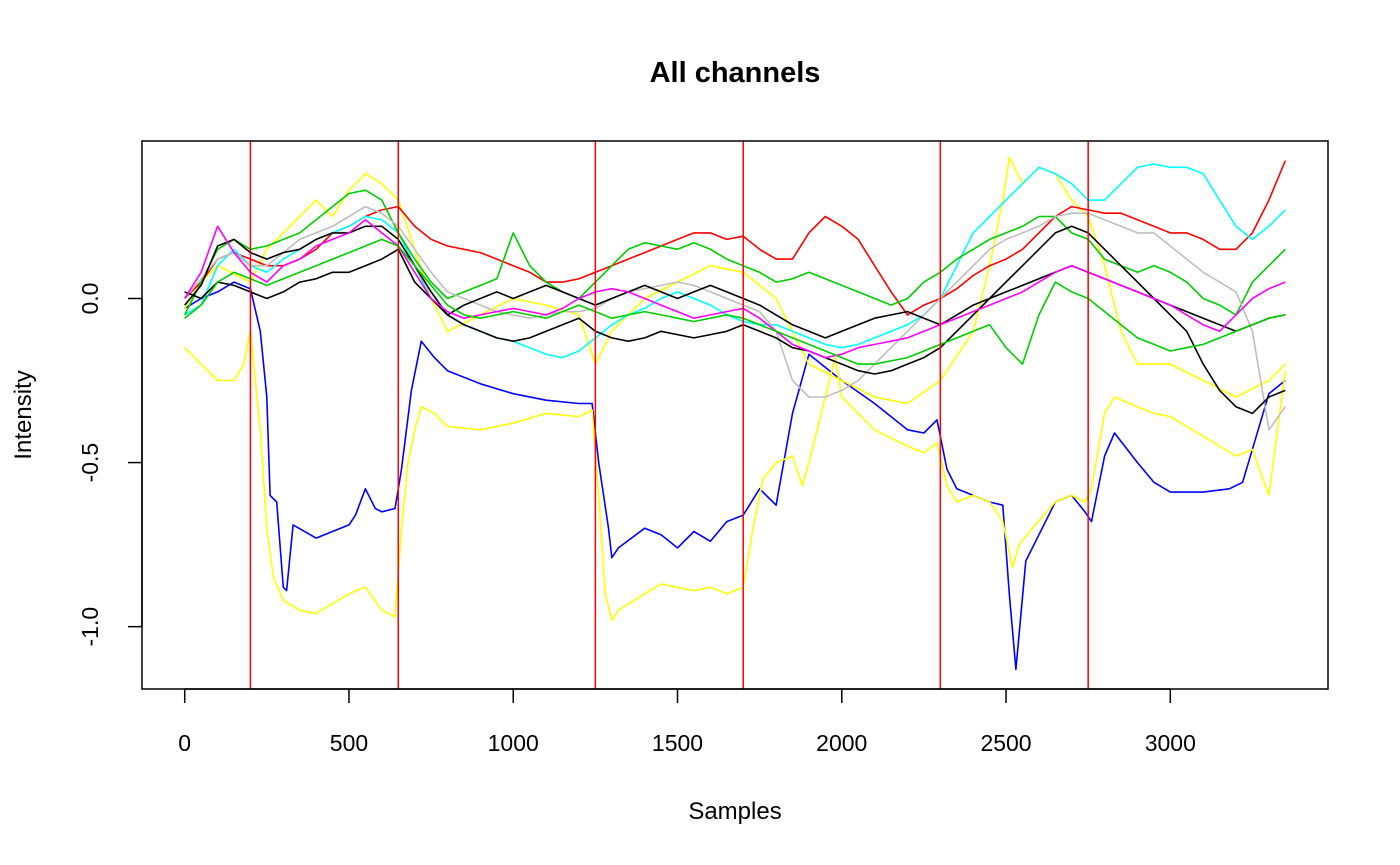 The width and height of the screenshot is (1400, 865). What do you see at coordinates (90, 463) in the screenshot?
I see `y-tick-label: -0.5` at bounding box center [90, 463].